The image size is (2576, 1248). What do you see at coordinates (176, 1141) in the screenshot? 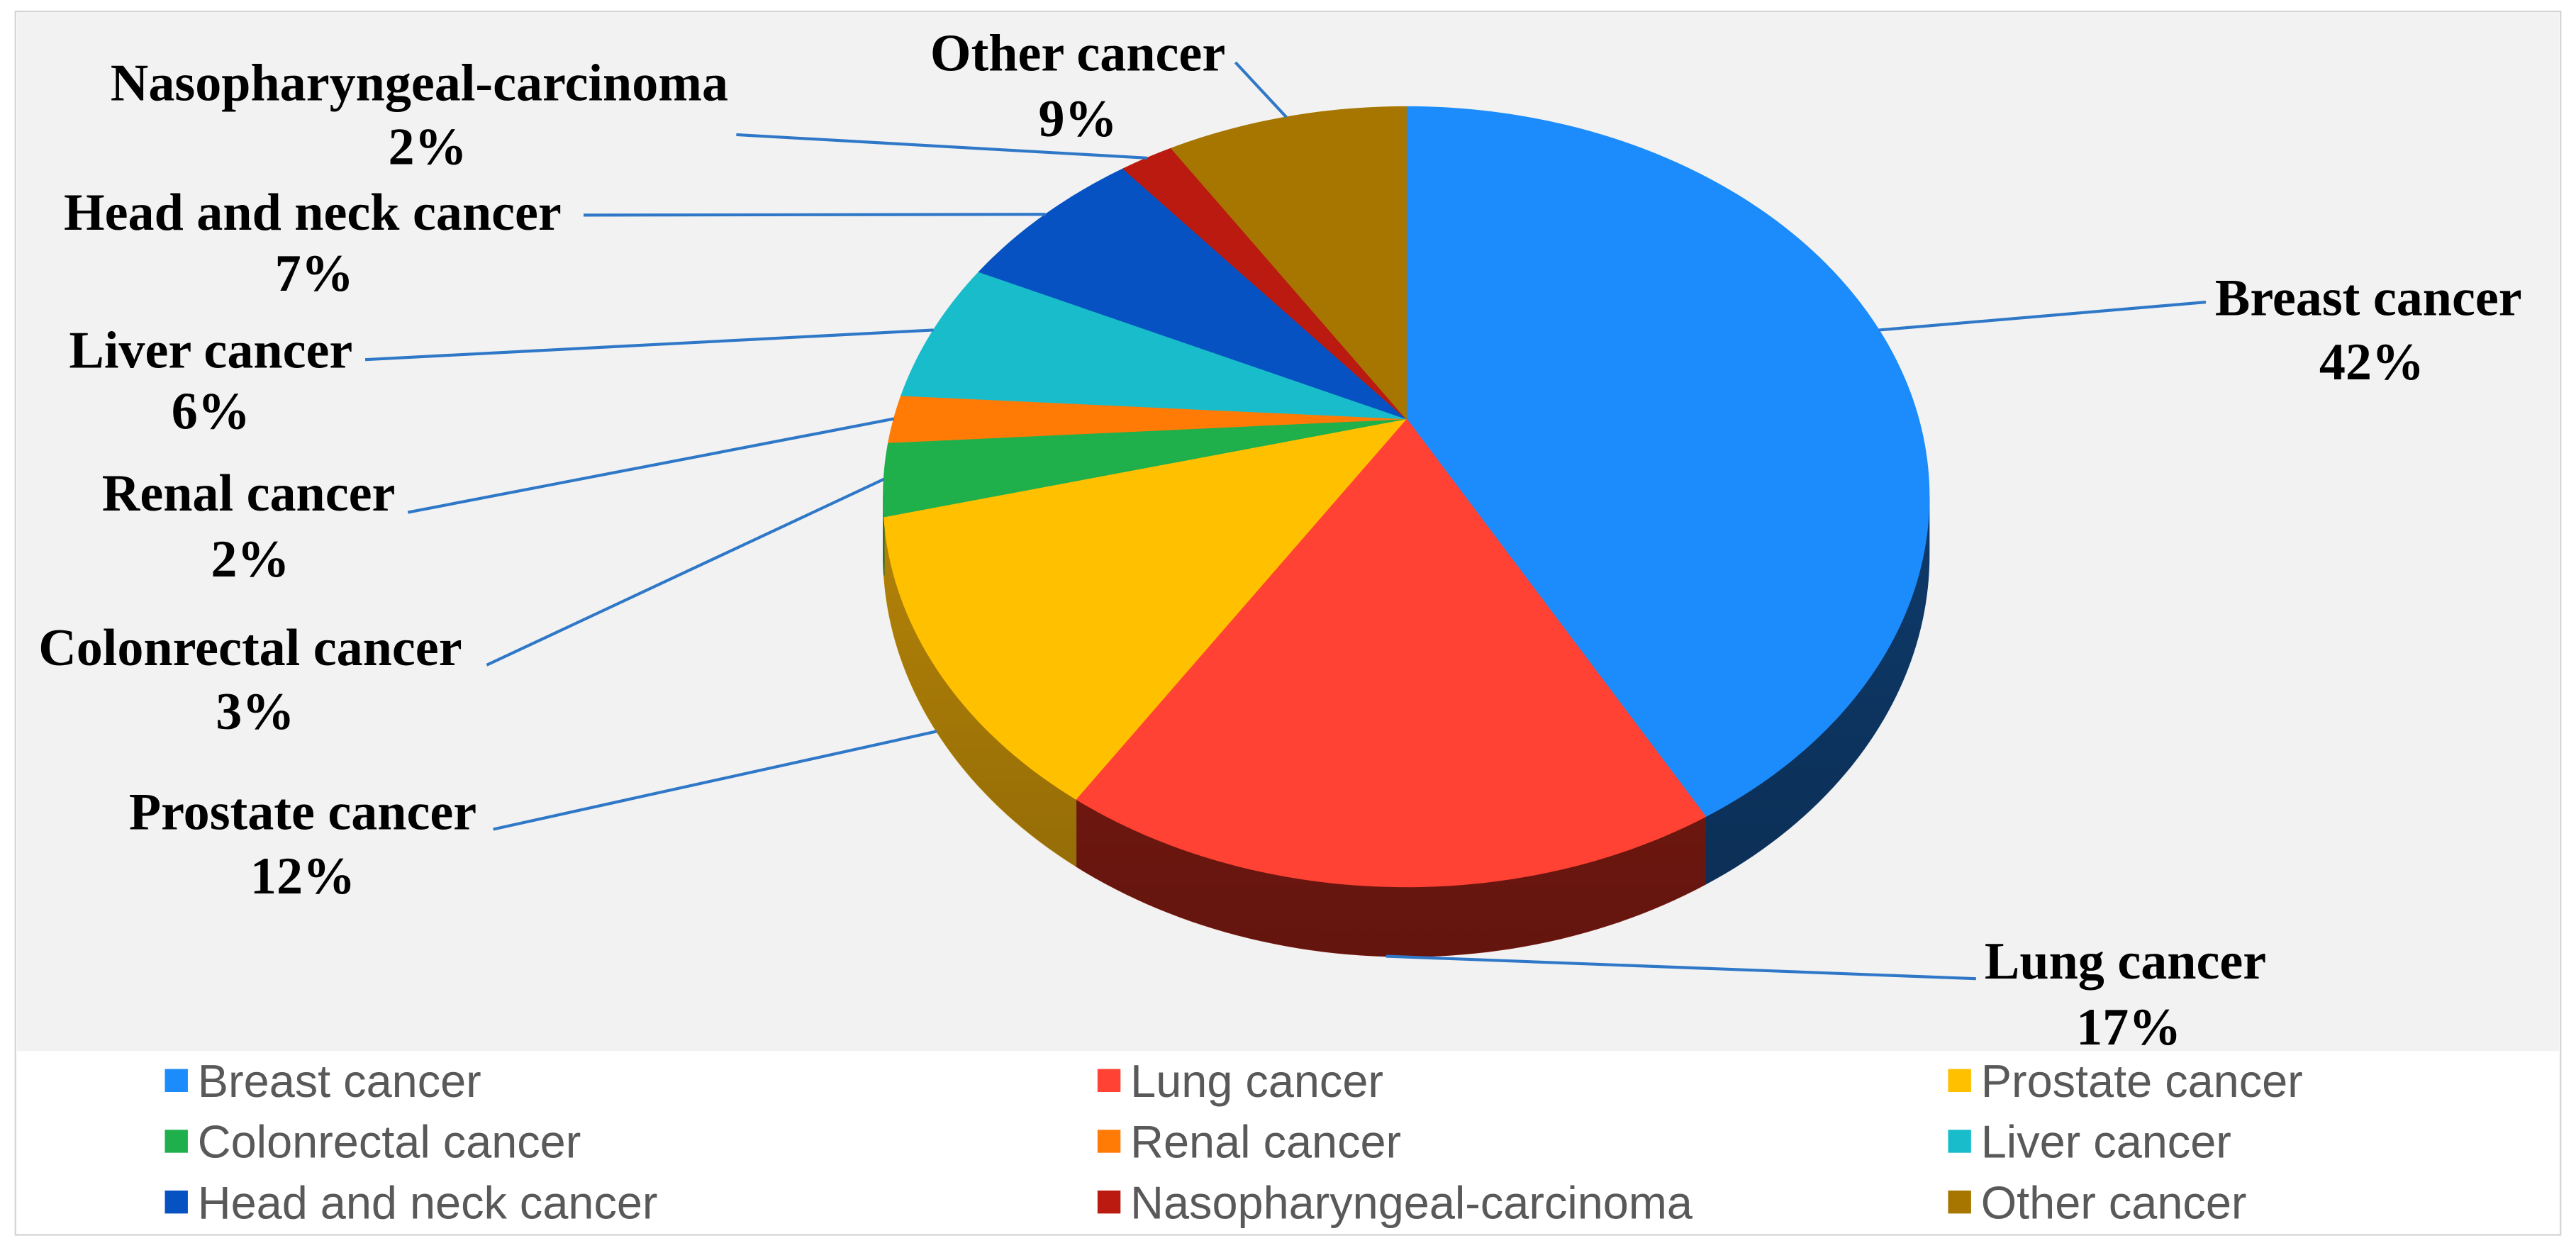
I see `legend-swatch-colonrectal-cancer` at bounding box center [176, 1141].